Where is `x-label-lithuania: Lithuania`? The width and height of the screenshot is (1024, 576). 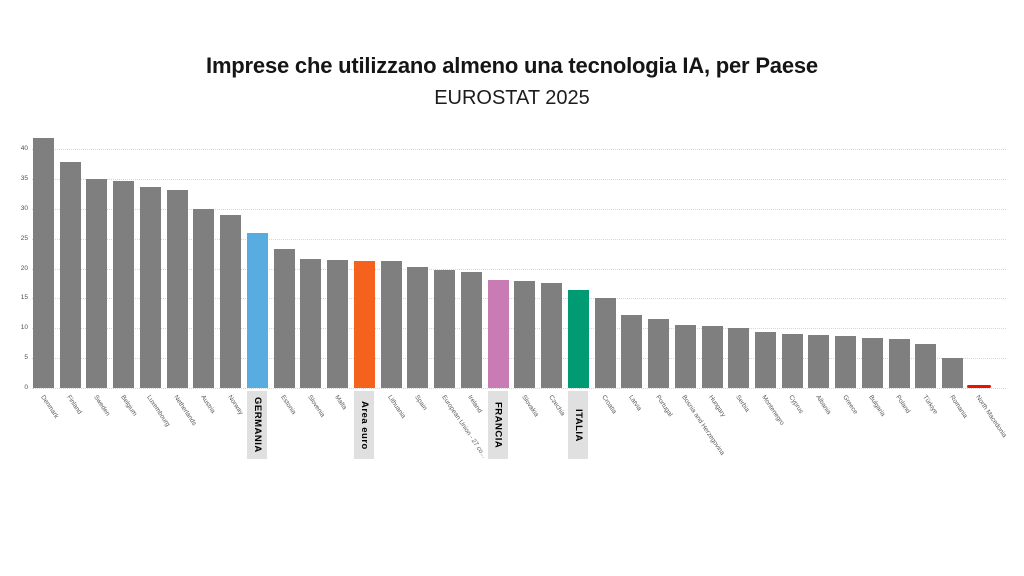
x-label-lithuania: Lithuania is located at coordinates (396, 407).